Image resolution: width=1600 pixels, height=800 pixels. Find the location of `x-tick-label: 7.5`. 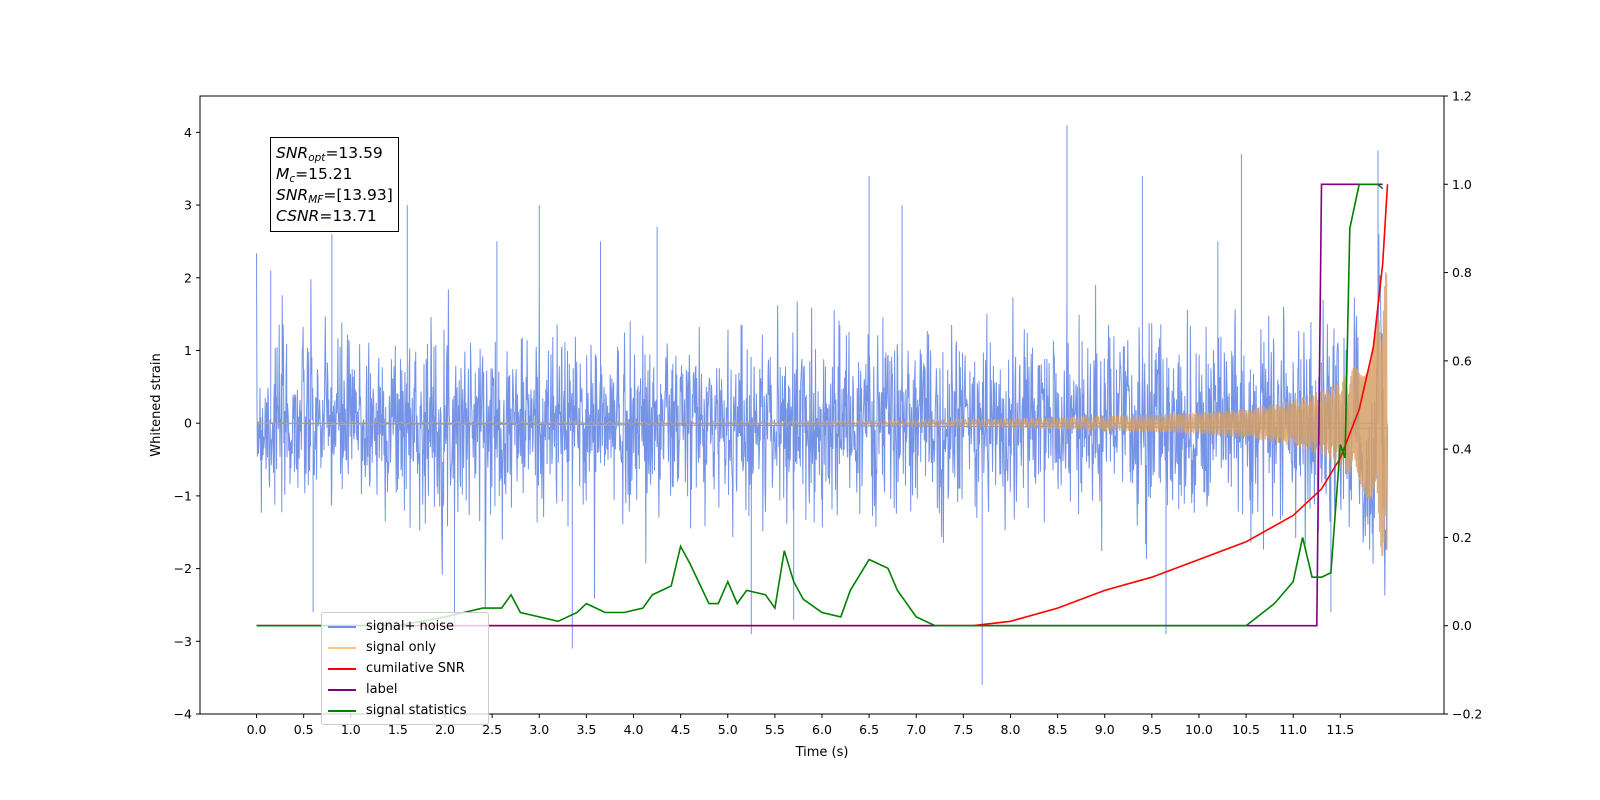

x-tick-label: 7.5 is located at coordinates (963, 729).